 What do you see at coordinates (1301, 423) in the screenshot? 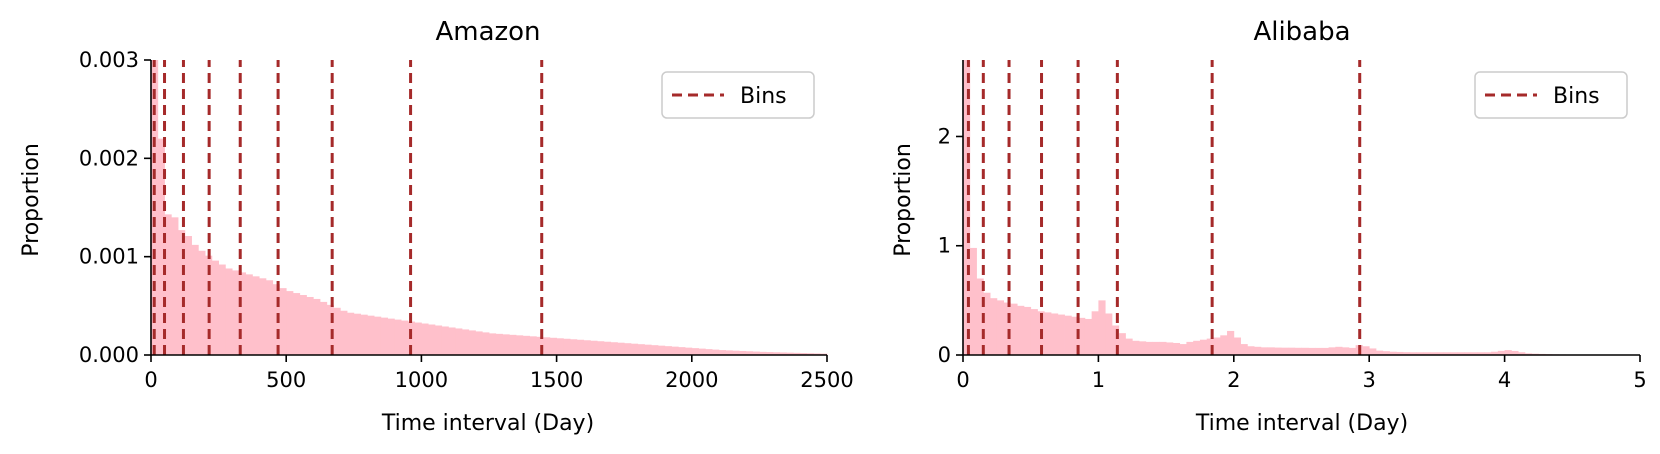
I see `alibaba-xlabel: Time interval (Day)` at bounding box center [1301, 423].